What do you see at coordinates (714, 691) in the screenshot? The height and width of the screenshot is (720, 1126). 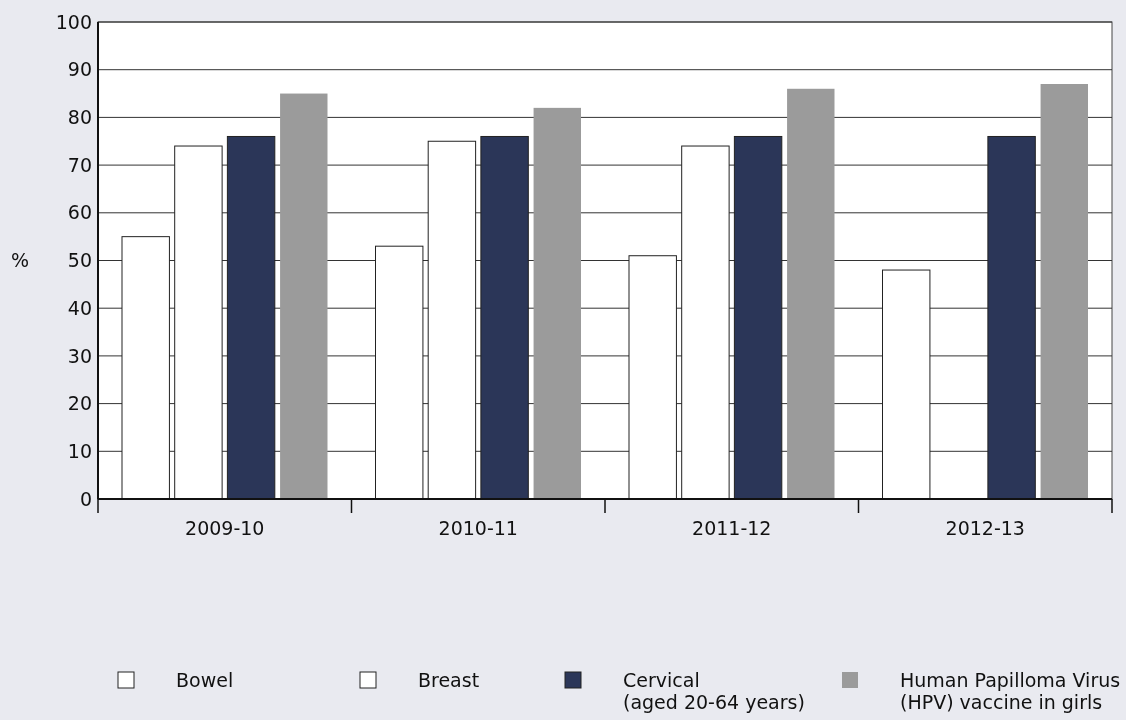 I see `legend-label: Cervical (aged 20-64 years)` at bounding box center [714, 691].